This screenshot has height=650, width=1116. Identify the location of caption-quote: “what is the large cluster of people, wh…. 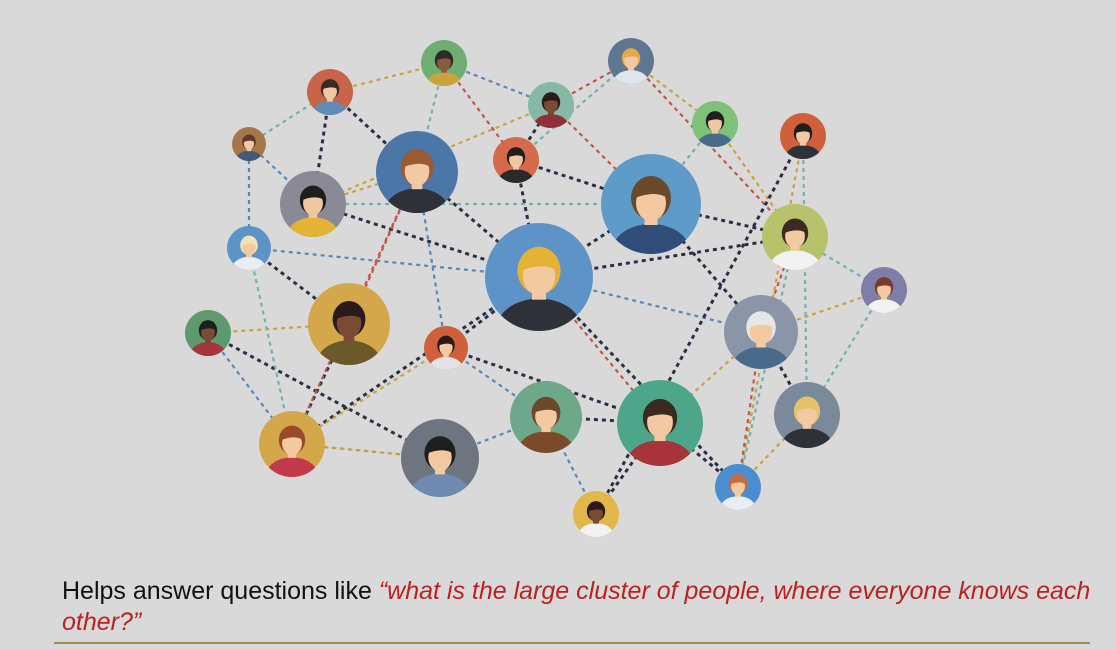
(576, 606).